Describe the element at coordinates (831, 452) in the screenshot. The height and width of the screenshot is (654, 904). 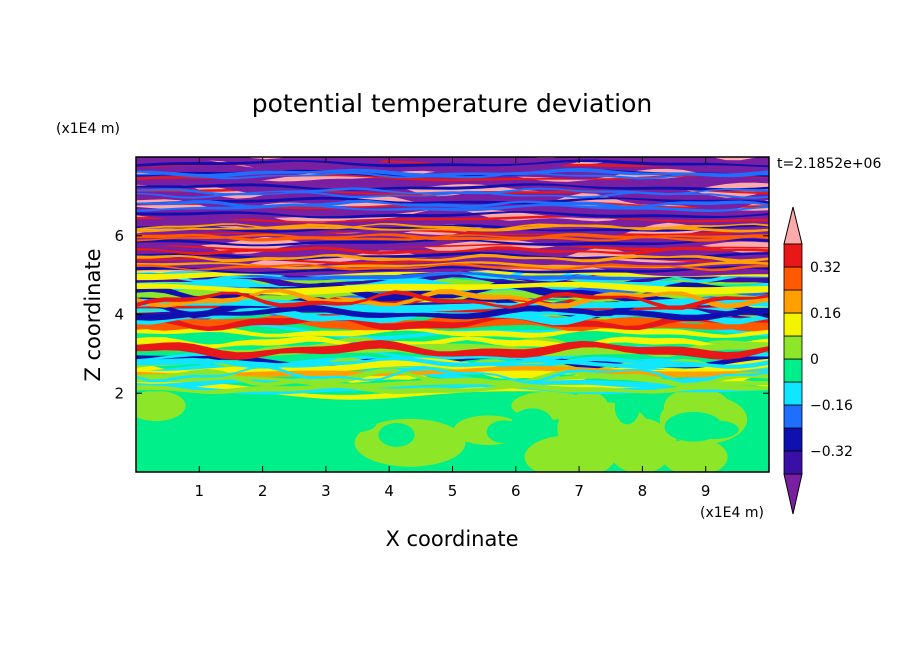
I see `colorbar-label: −0.32` at that location.